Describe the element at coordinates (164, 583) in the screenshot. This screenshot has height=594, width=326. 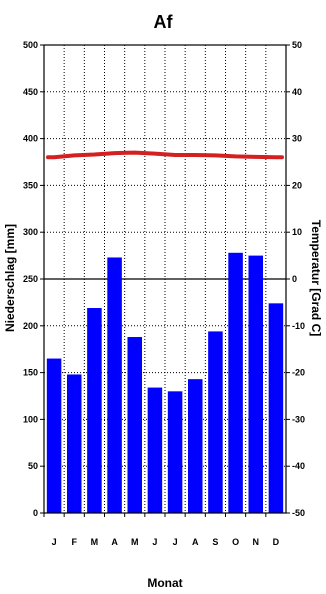
I see `x-axis-title: Monat` at that location.